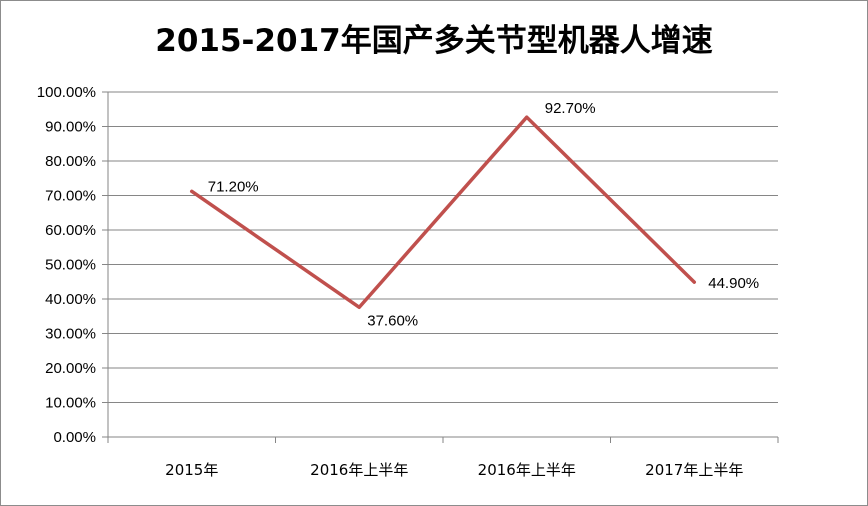 The image size is (868, 506). I want to click on data-label: 92.70%, so click(570, 108).